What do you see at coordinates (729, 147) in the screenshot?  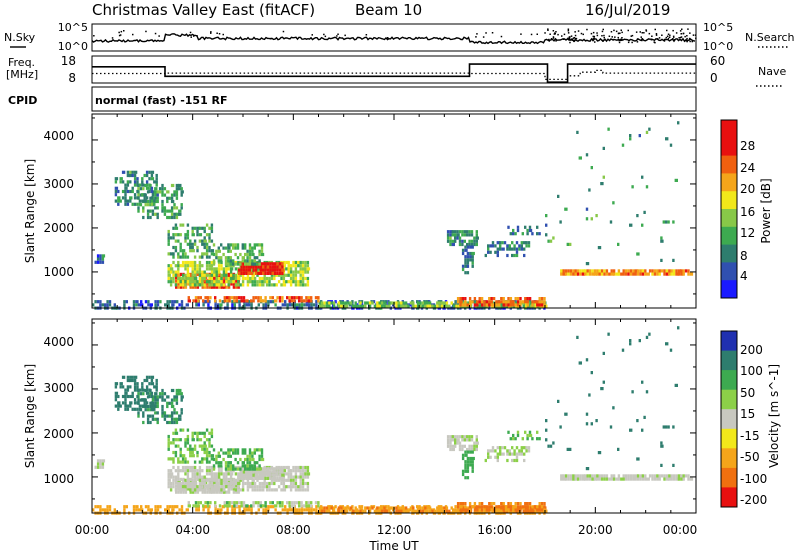 I see `power-colorbar-segment` at bounding box center [729, 147].